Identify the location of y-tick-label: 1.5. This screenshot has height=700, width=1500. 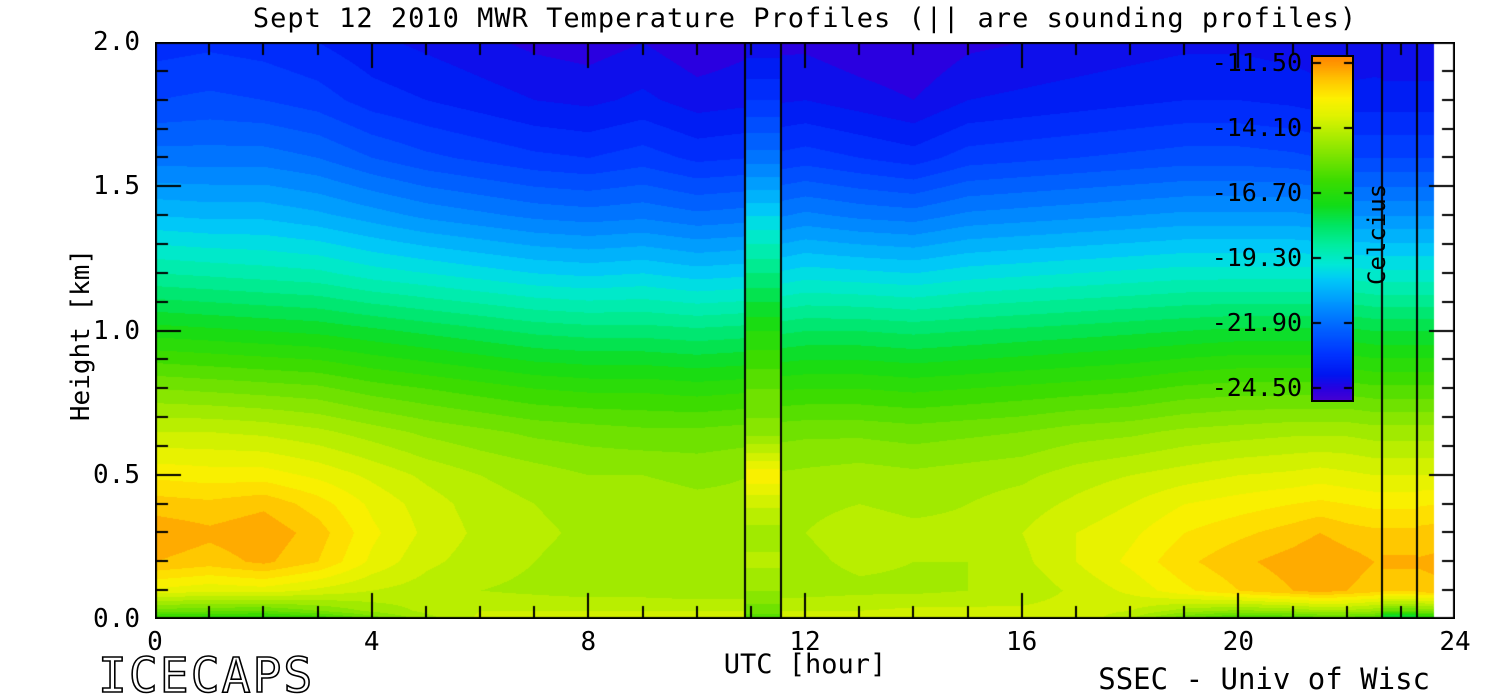
(116, 186).